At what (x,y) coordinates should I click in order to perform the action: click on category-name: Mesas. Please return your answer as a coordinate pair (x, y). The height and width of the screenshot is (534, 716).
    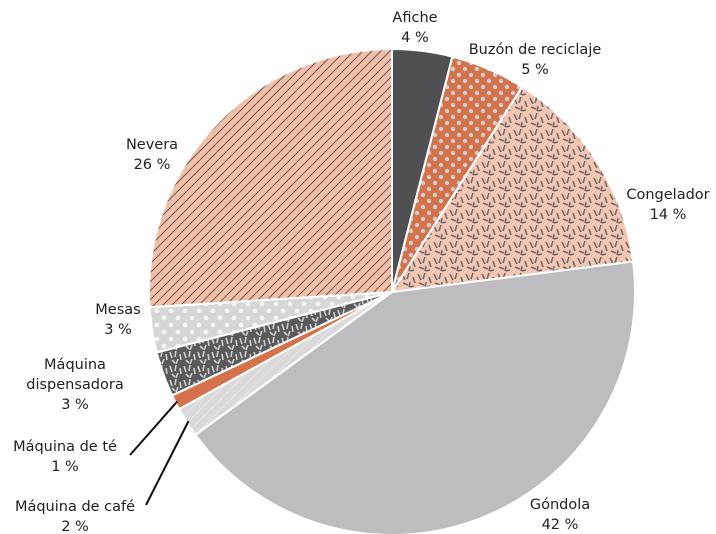
    Looking at the image, I should click on (118, 310).